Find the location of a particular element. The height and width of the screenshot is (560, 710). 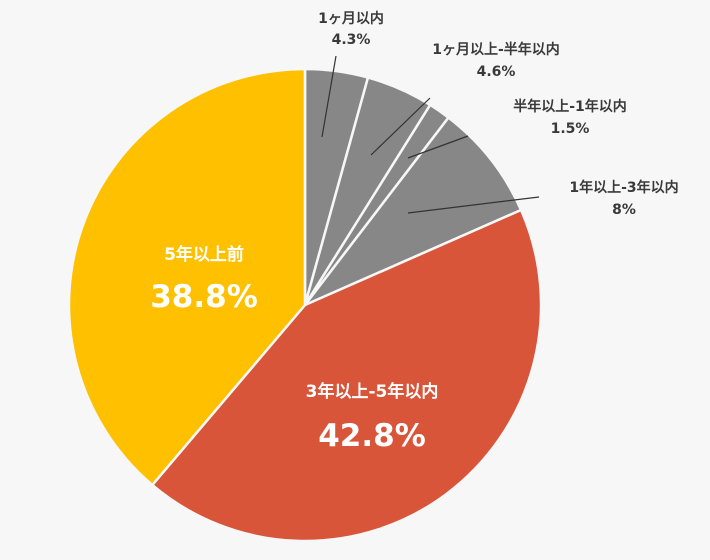

label-s4-value: 42.8% is located at coordinates (372, 436).